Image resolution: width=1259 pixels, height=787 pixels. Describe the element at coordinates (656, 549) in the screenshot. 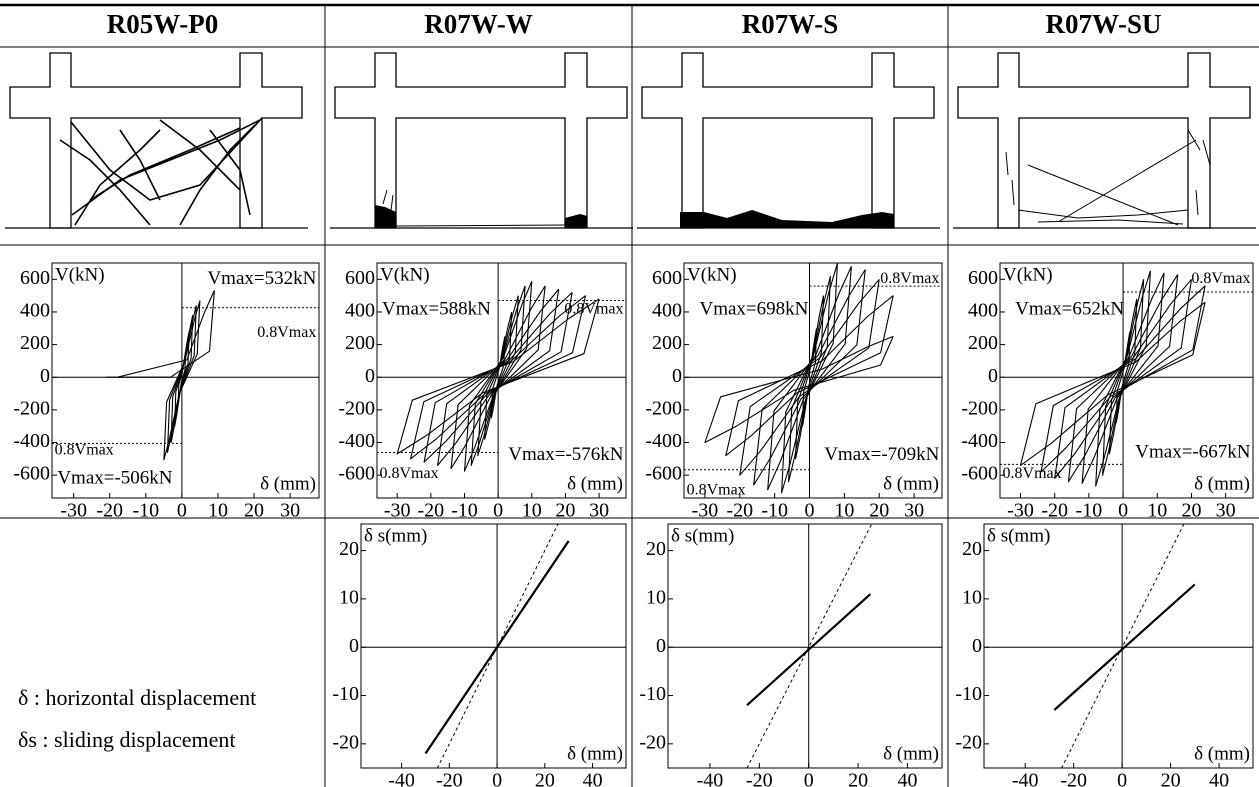

I see `y-tick-label: 20` at that location.